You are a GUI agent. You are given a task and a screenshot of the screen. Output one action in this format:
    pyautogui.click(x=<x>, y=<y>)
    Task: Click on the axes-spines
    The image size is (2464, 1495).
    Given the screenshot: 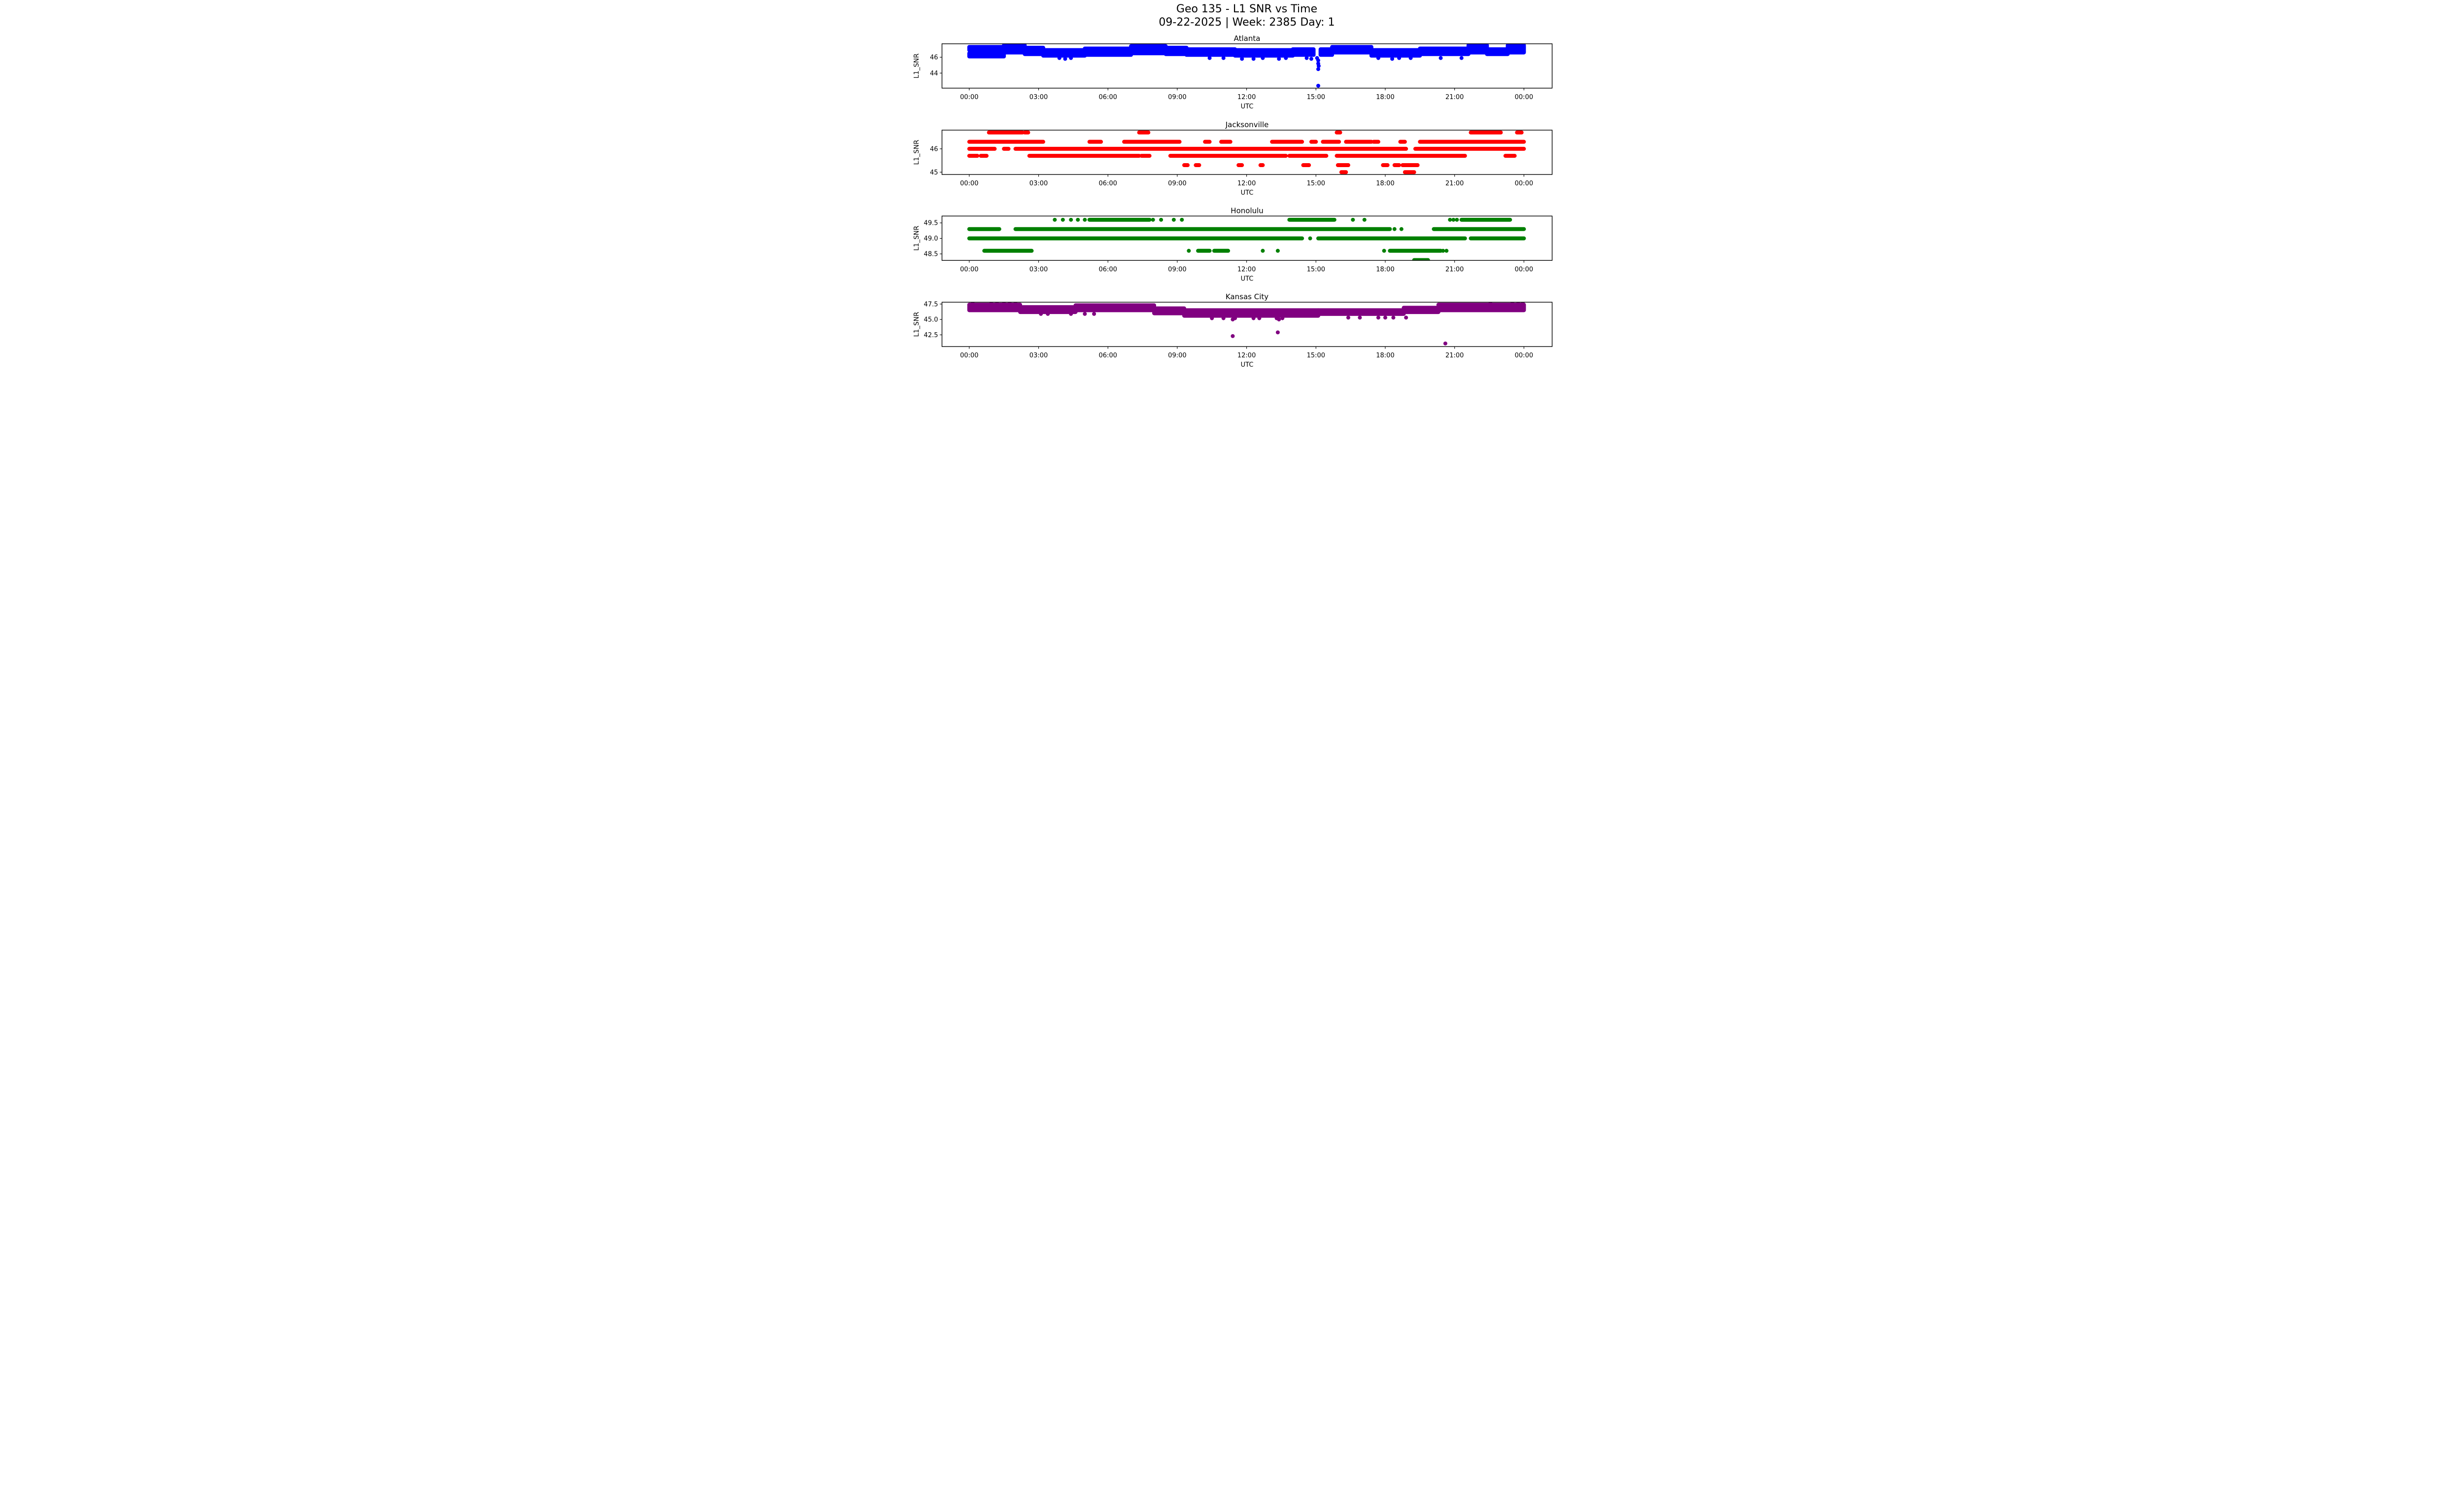 What is the action you would take?
    pyautogui.click(x=1247, y=152)
    